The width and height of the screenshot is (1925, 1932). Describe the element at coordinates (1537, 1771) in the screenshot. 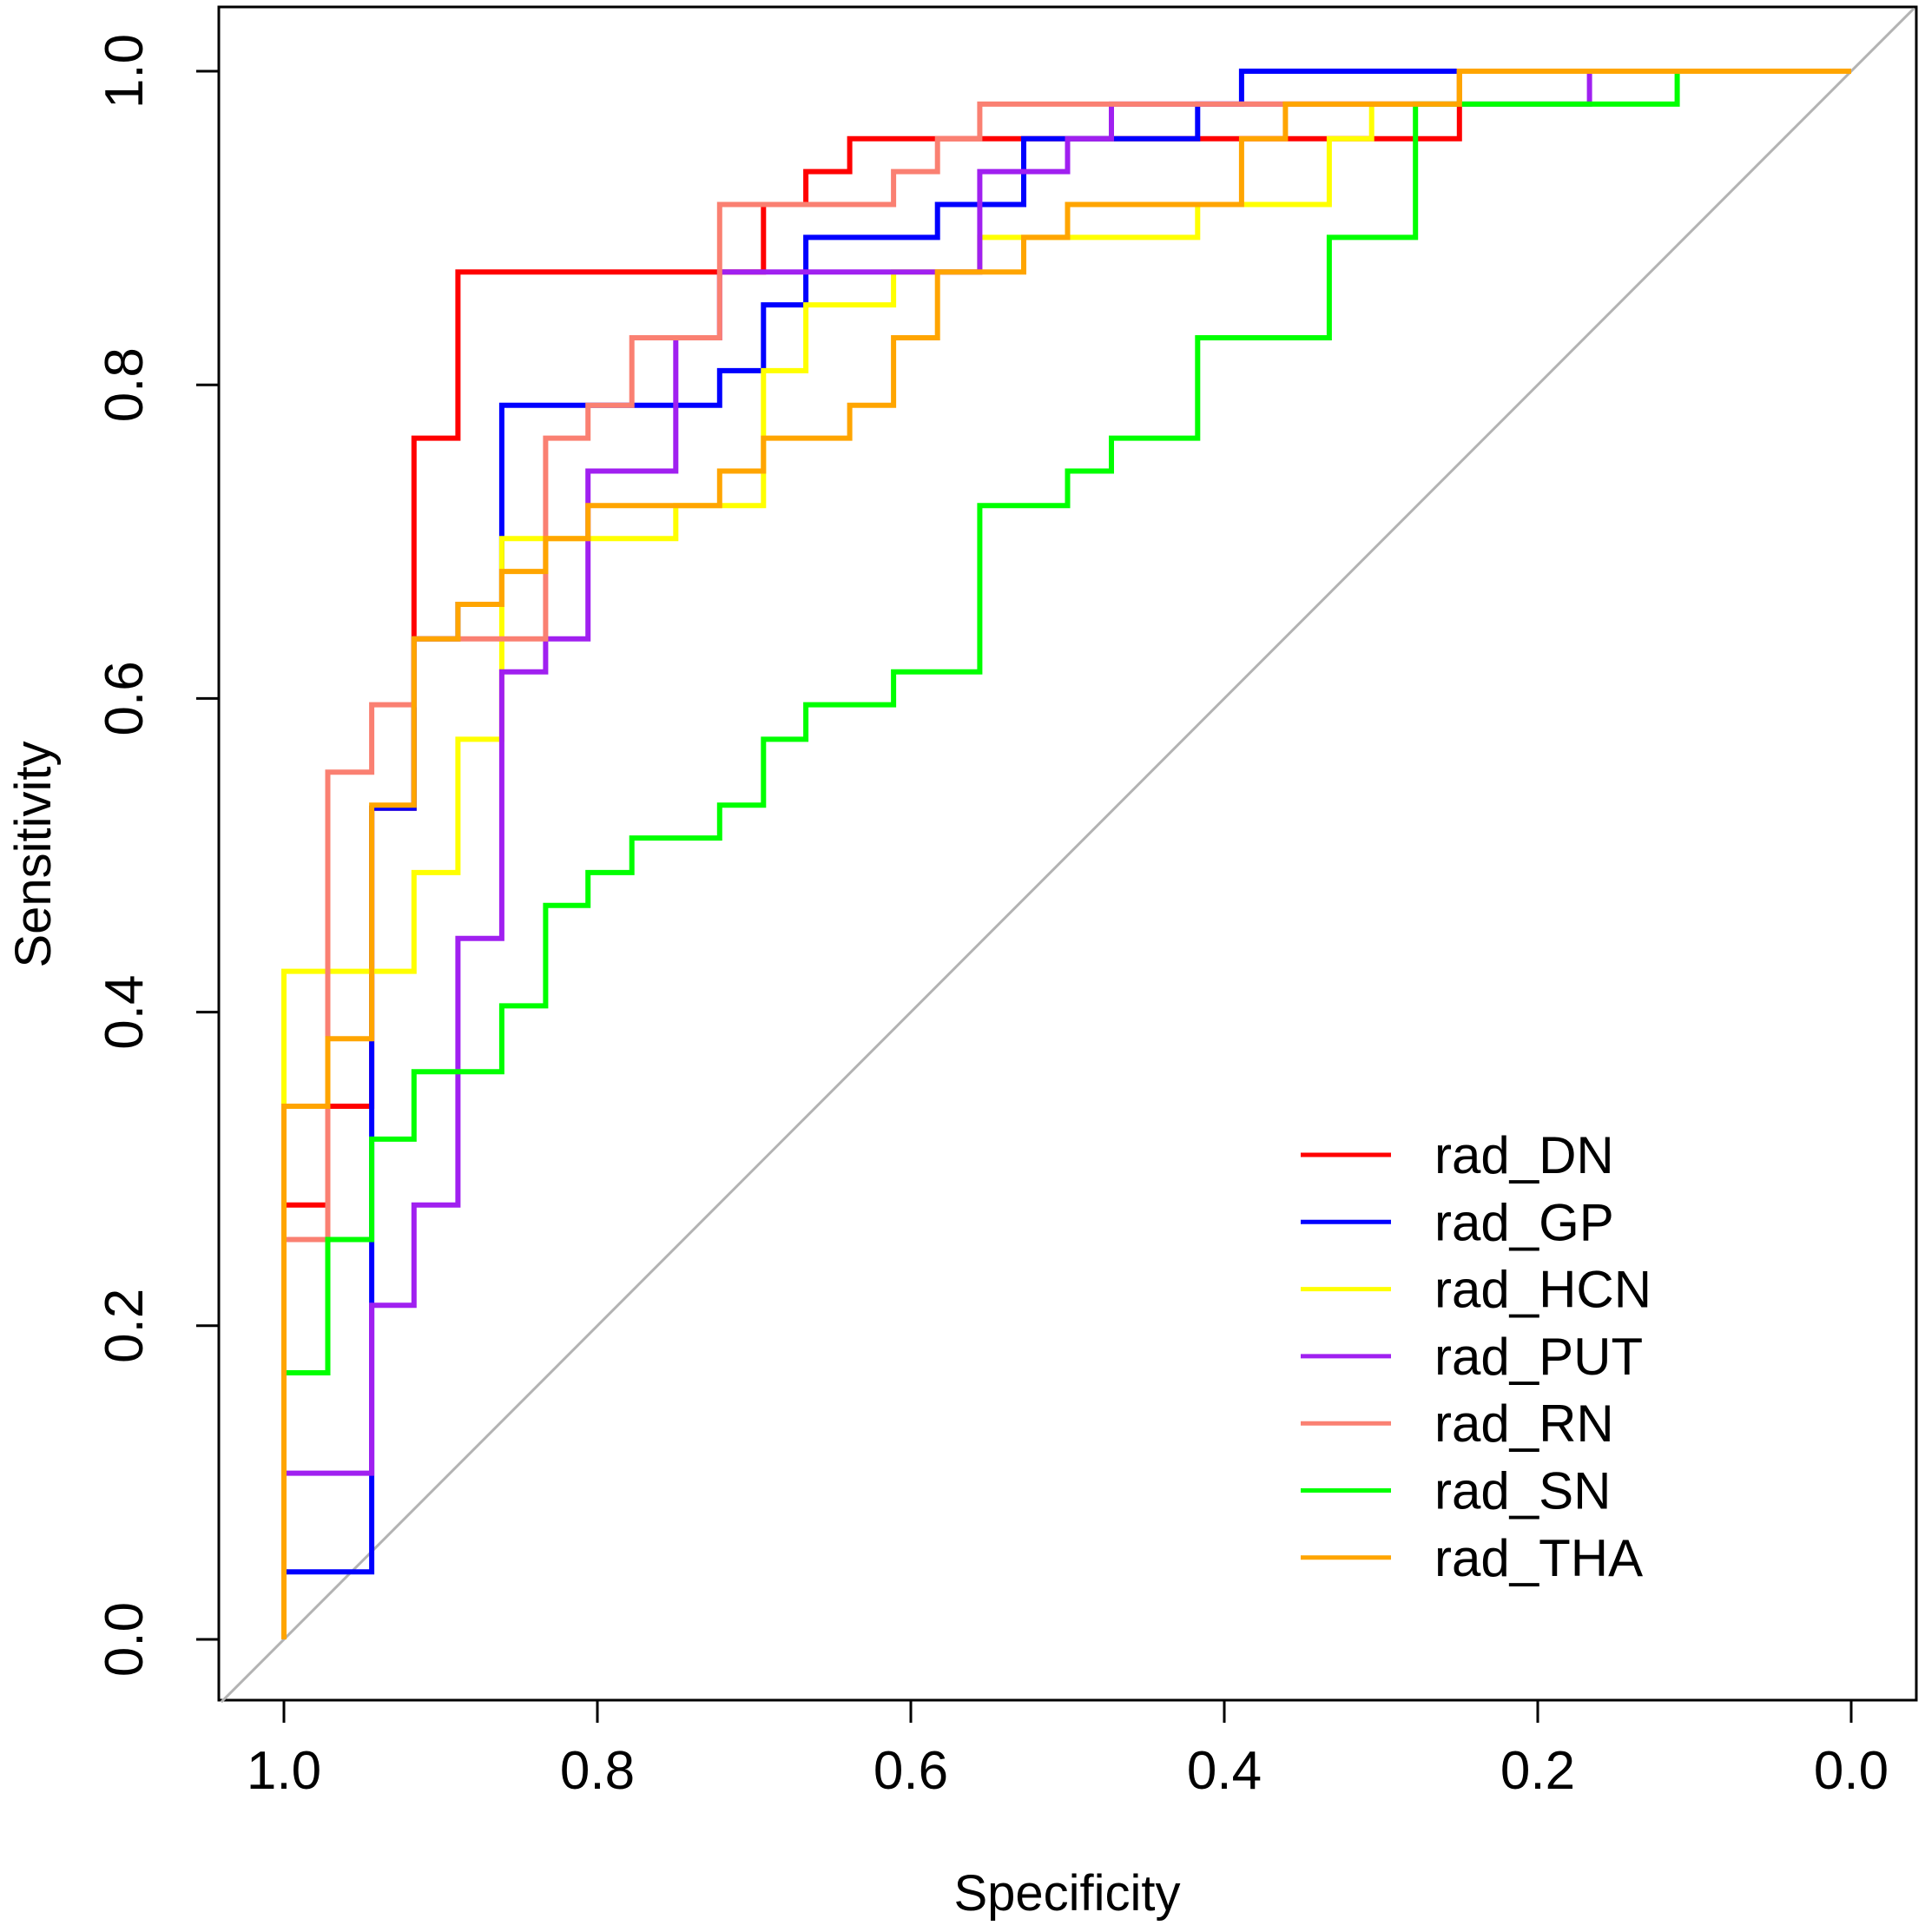

I see `x-tick-label: 0.2` at that location.